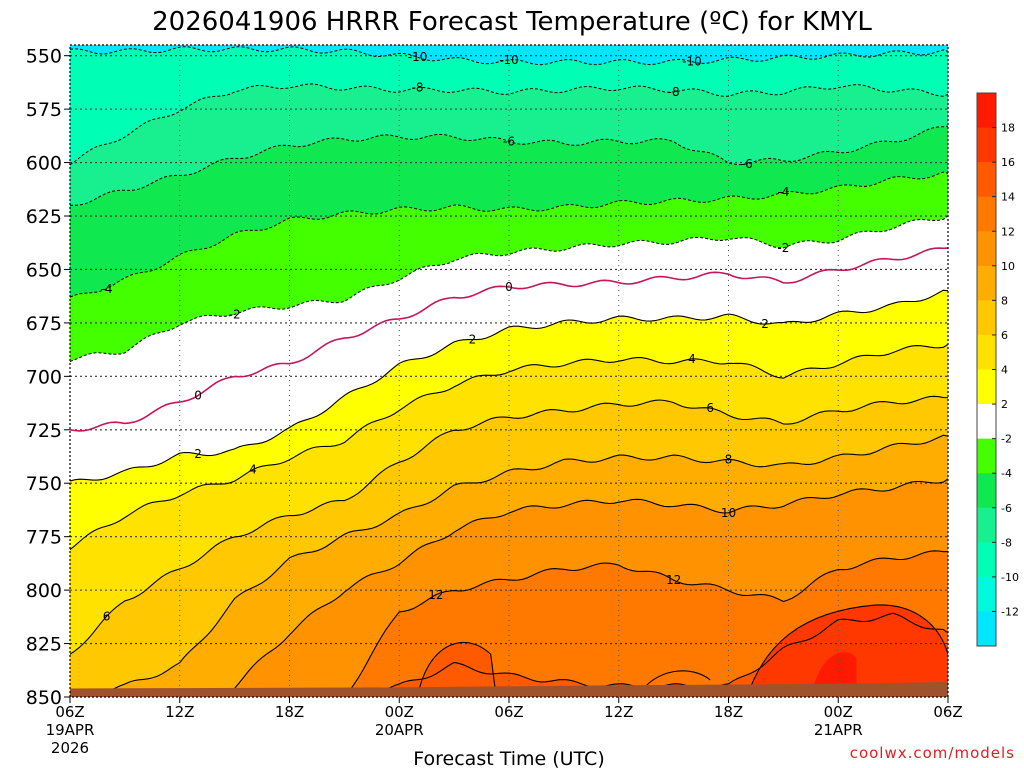 This screenshot has height=768, width=1024. What do you see at coordinates (1004, 300) in the screenshot?
I see `colorbar-tick-label: 8` at bounding box center [1004, 300].